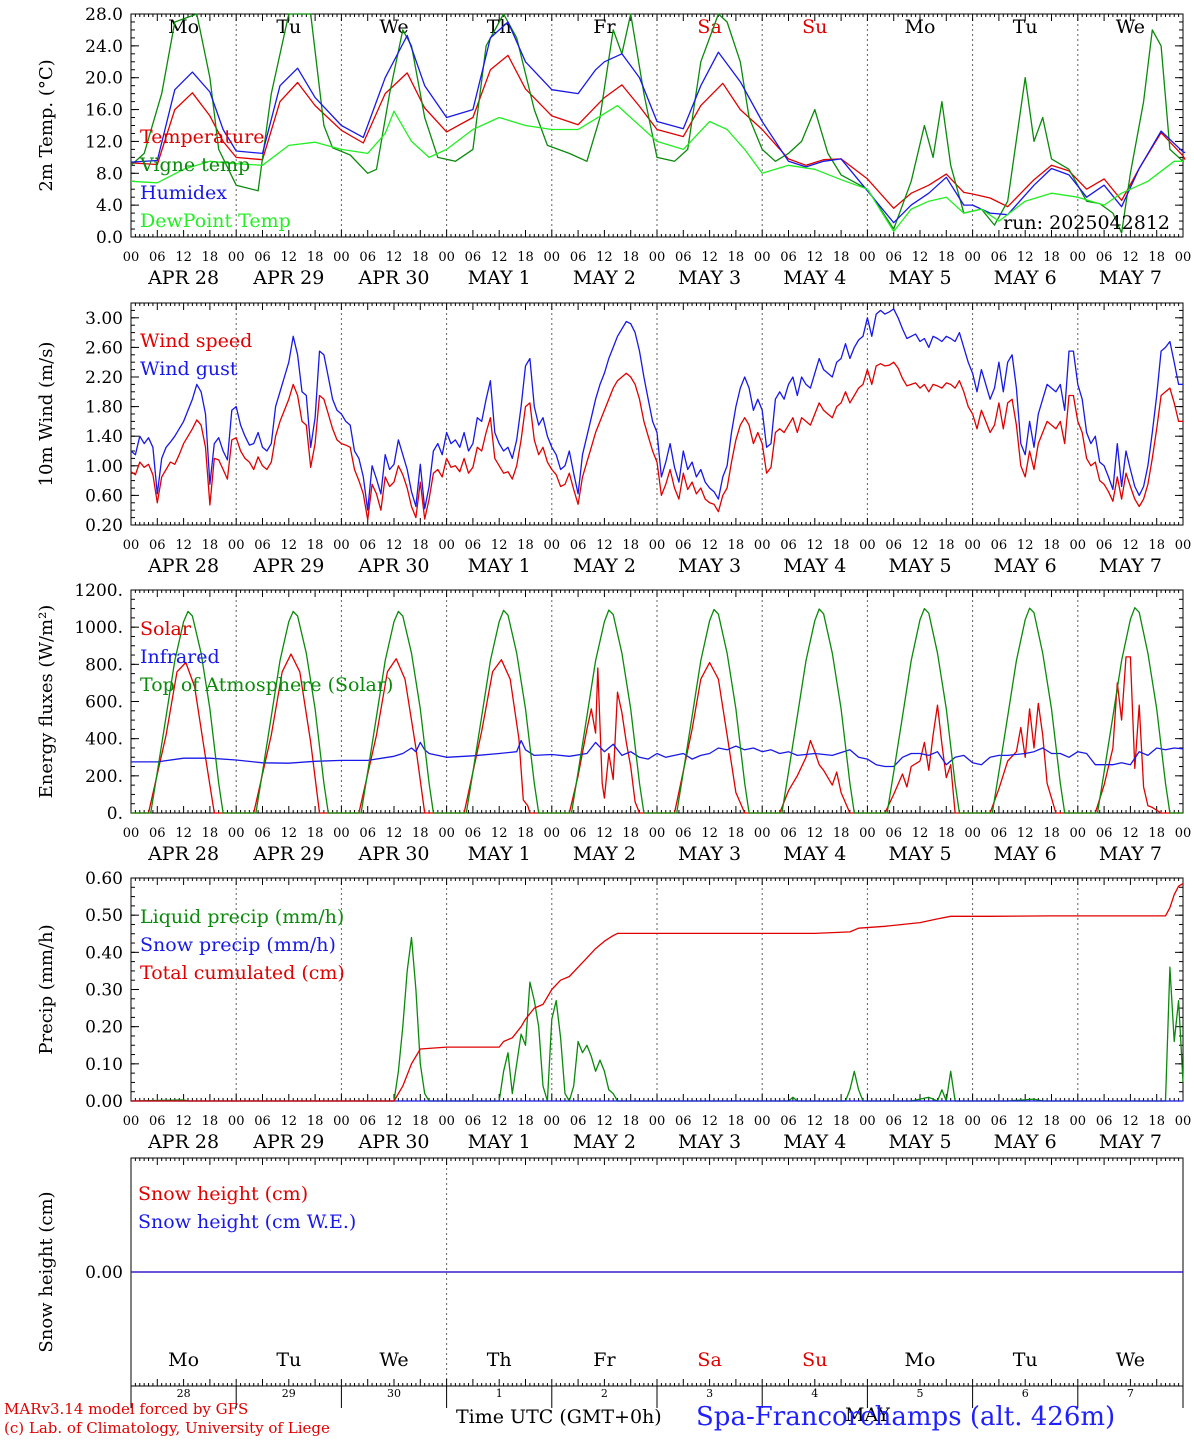  Describe the element at coordinates (242, 973) in the screenshot. I see `legend-entry: Total cumulated (cm)` at that location.